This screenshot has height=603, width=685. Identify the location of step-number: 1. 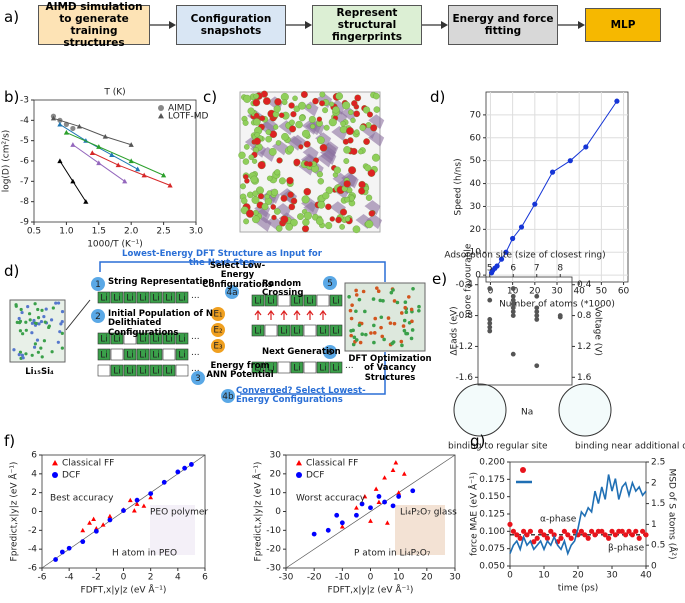
(98, 285).